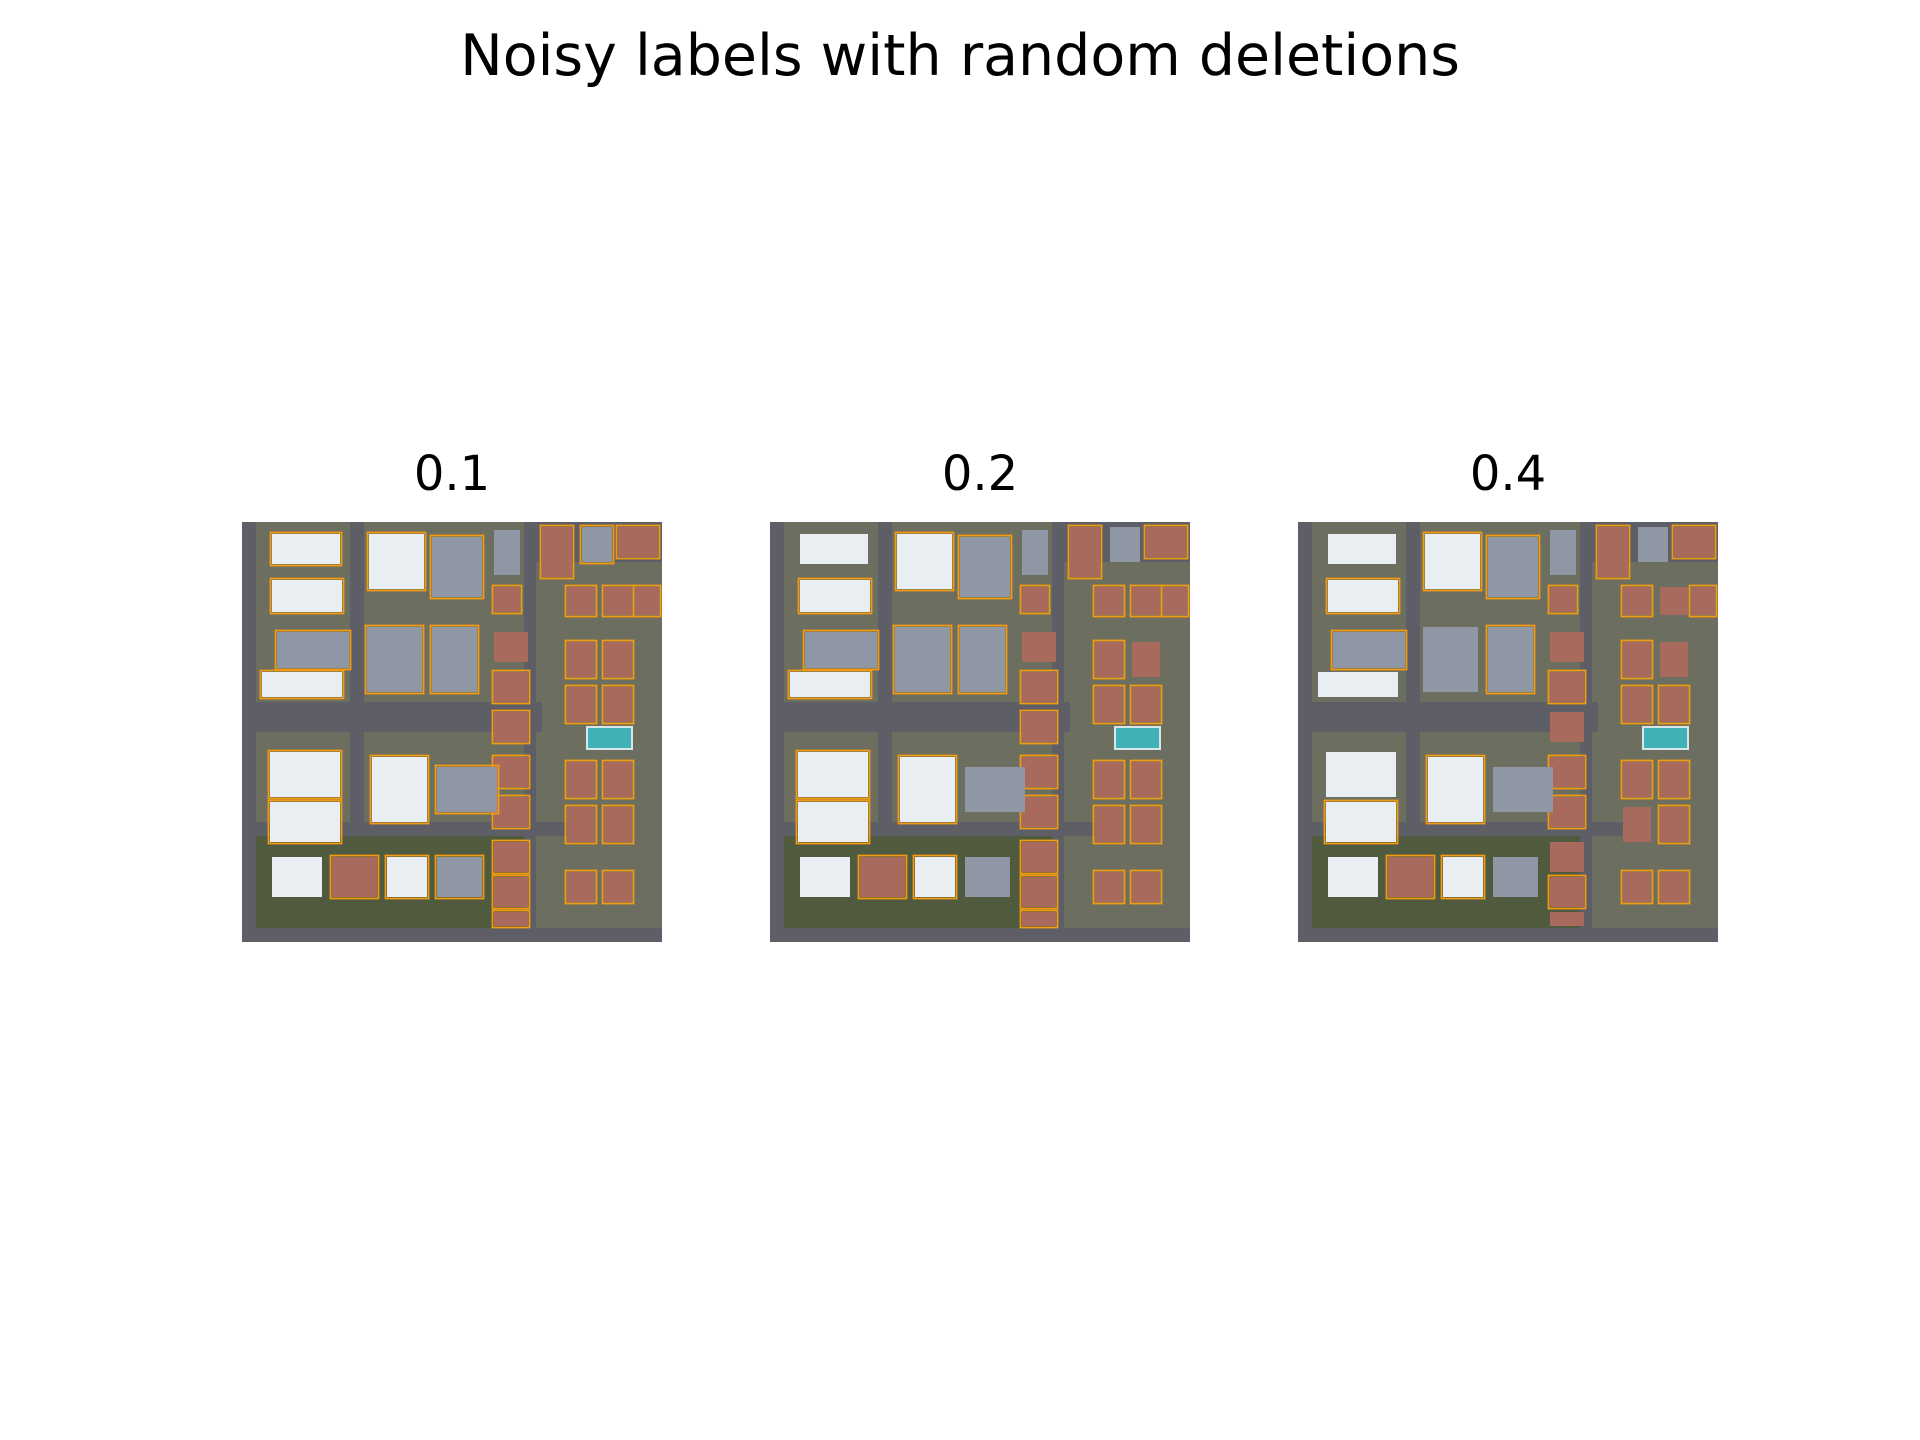 The width and height of the screenshot is (1920, 1440). I want to click on aerial-image-with-labels, so click(452, 732).